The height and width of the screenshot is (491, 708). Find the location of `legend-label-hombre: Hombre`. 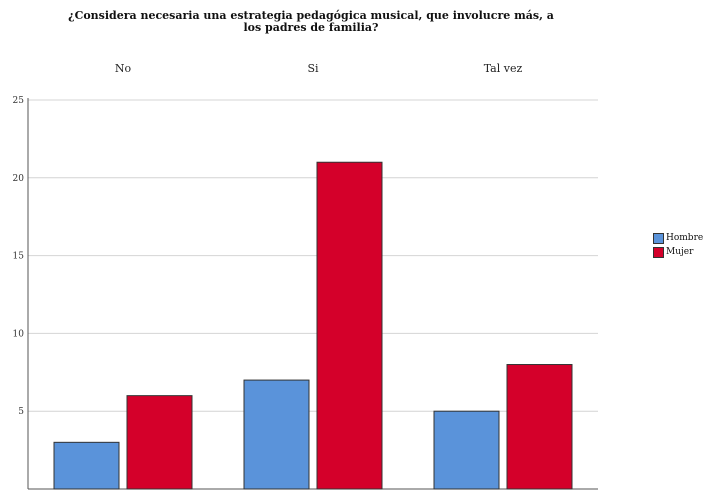

legend-label-hombre: Hombre is located at coordinates (685, 238).